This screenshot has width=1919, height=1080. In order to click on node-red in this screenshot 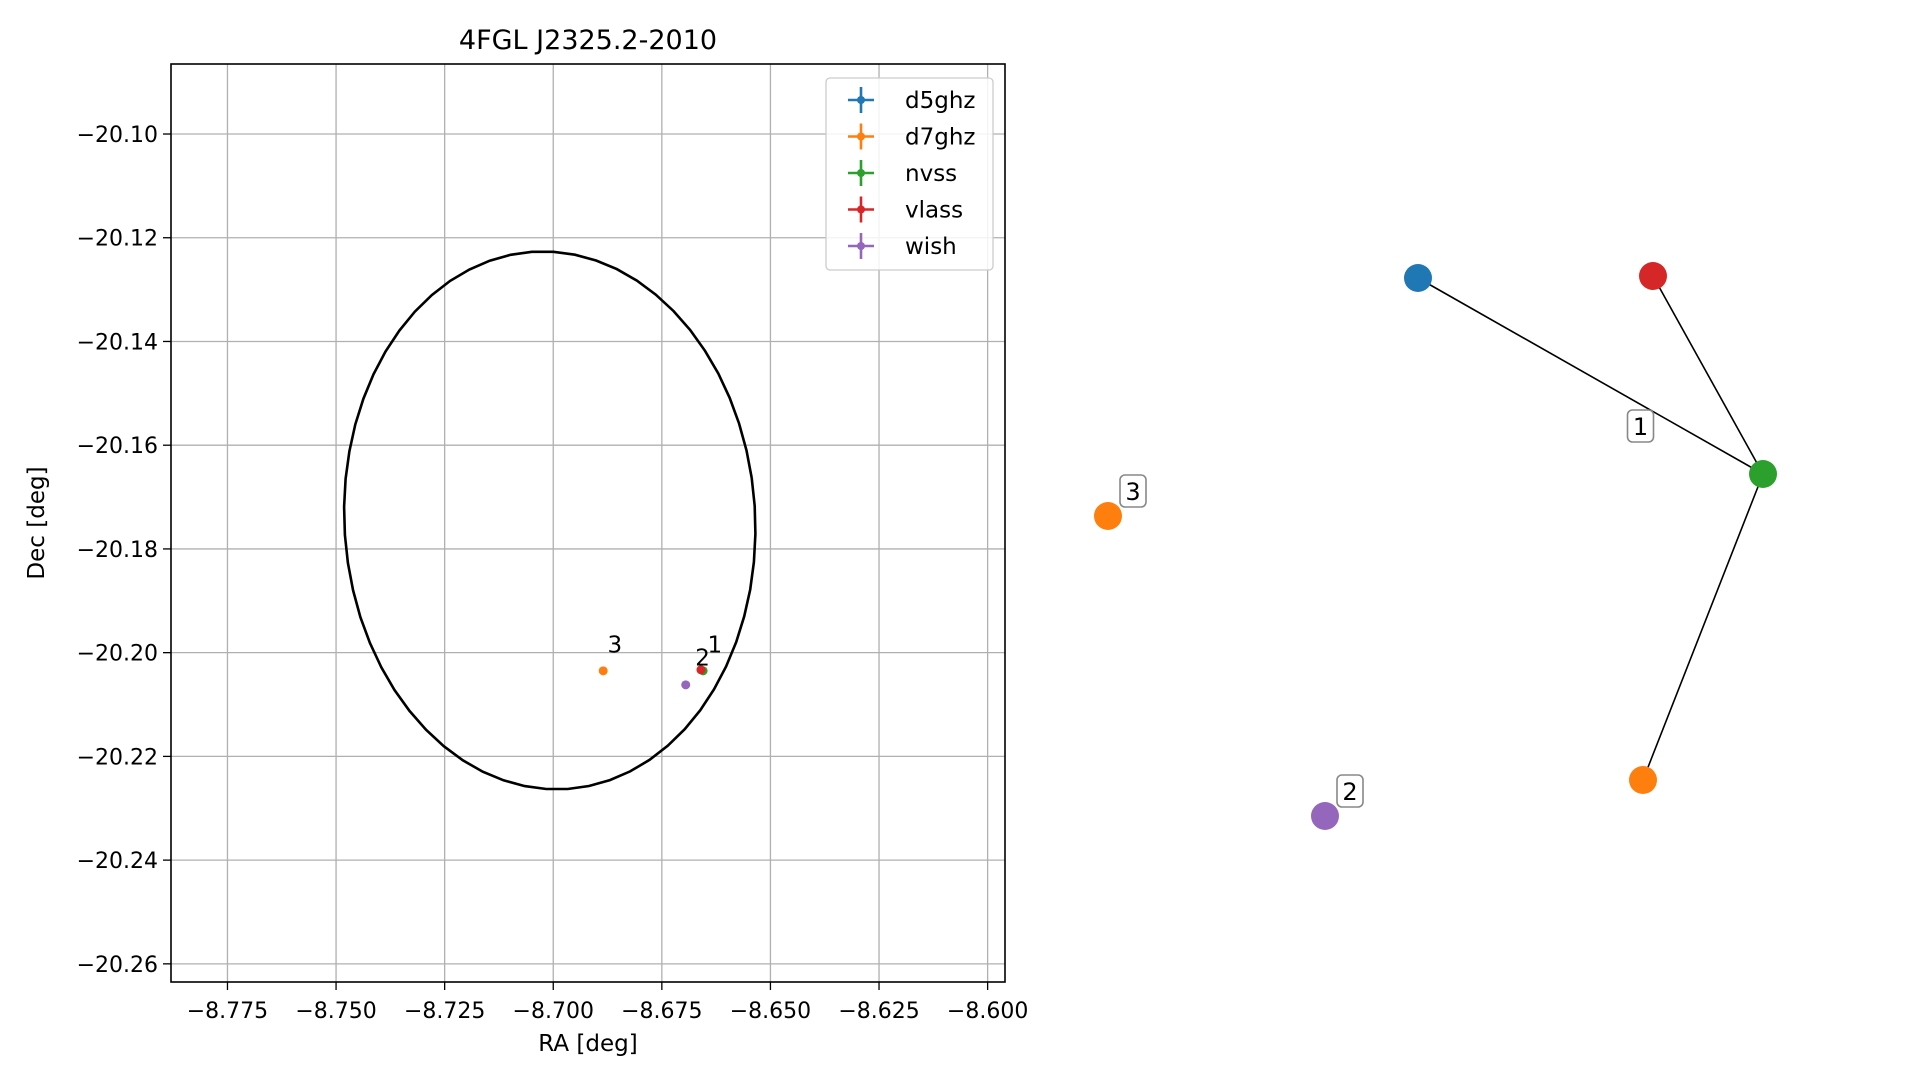, I will do `click(1653, 276)`.